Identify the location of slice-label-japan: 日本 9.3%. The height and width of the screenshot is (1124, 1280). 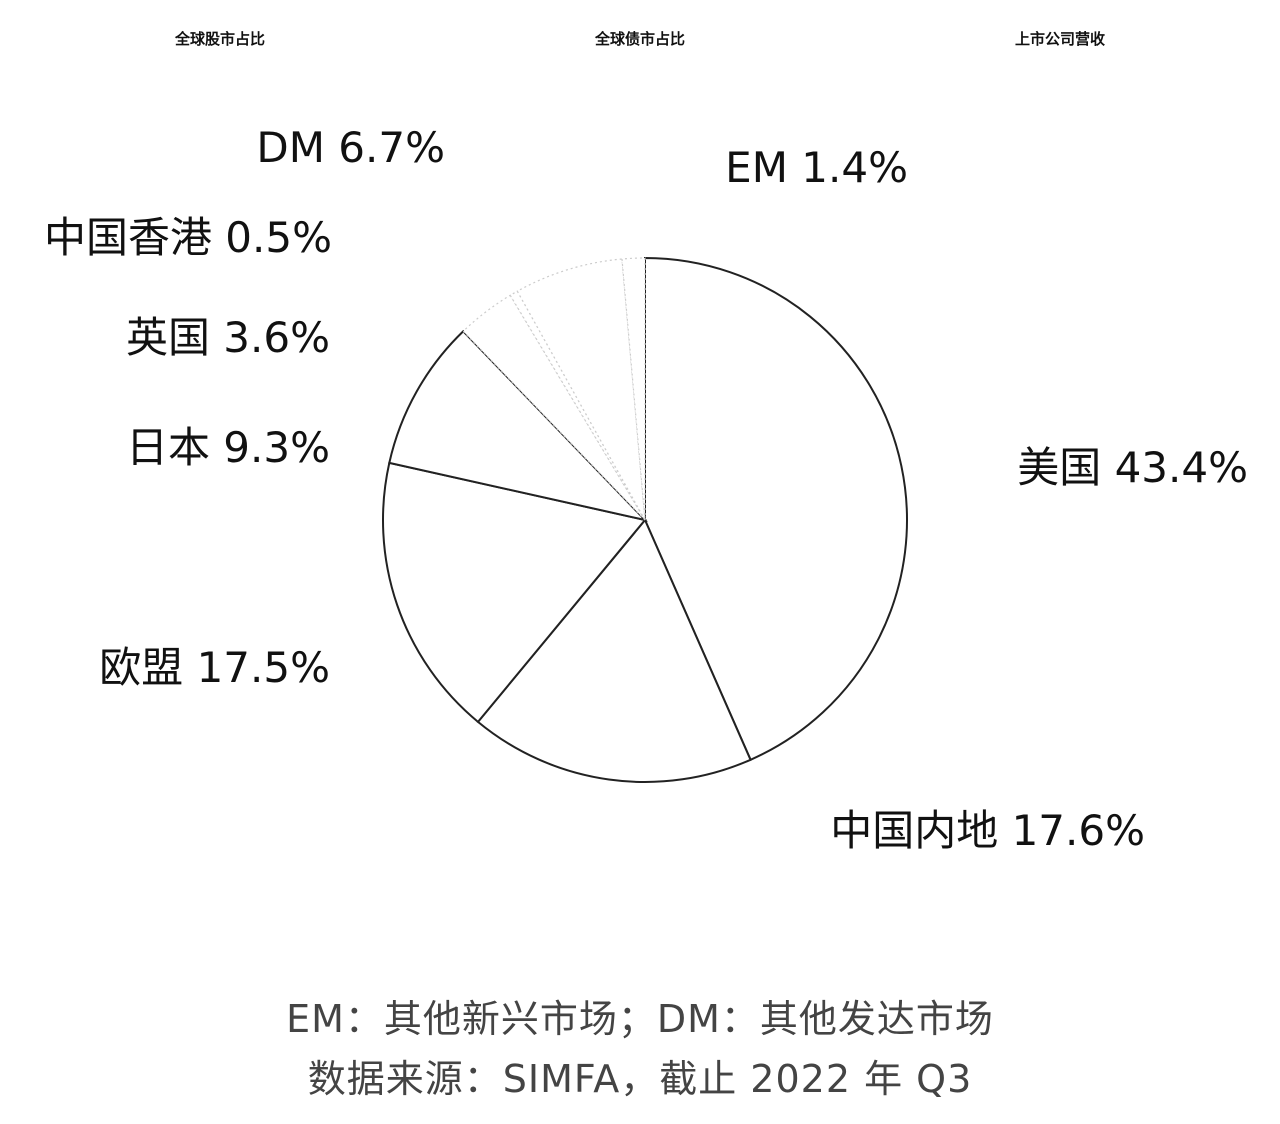
(228, 447).